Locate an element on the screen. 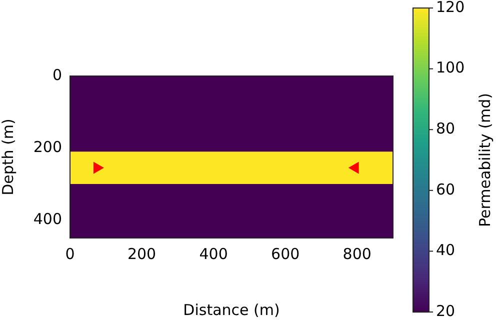 This screenshot has height=320, width=499. color-bar-title: Permeability (md) is located at coordinates (485, 160).